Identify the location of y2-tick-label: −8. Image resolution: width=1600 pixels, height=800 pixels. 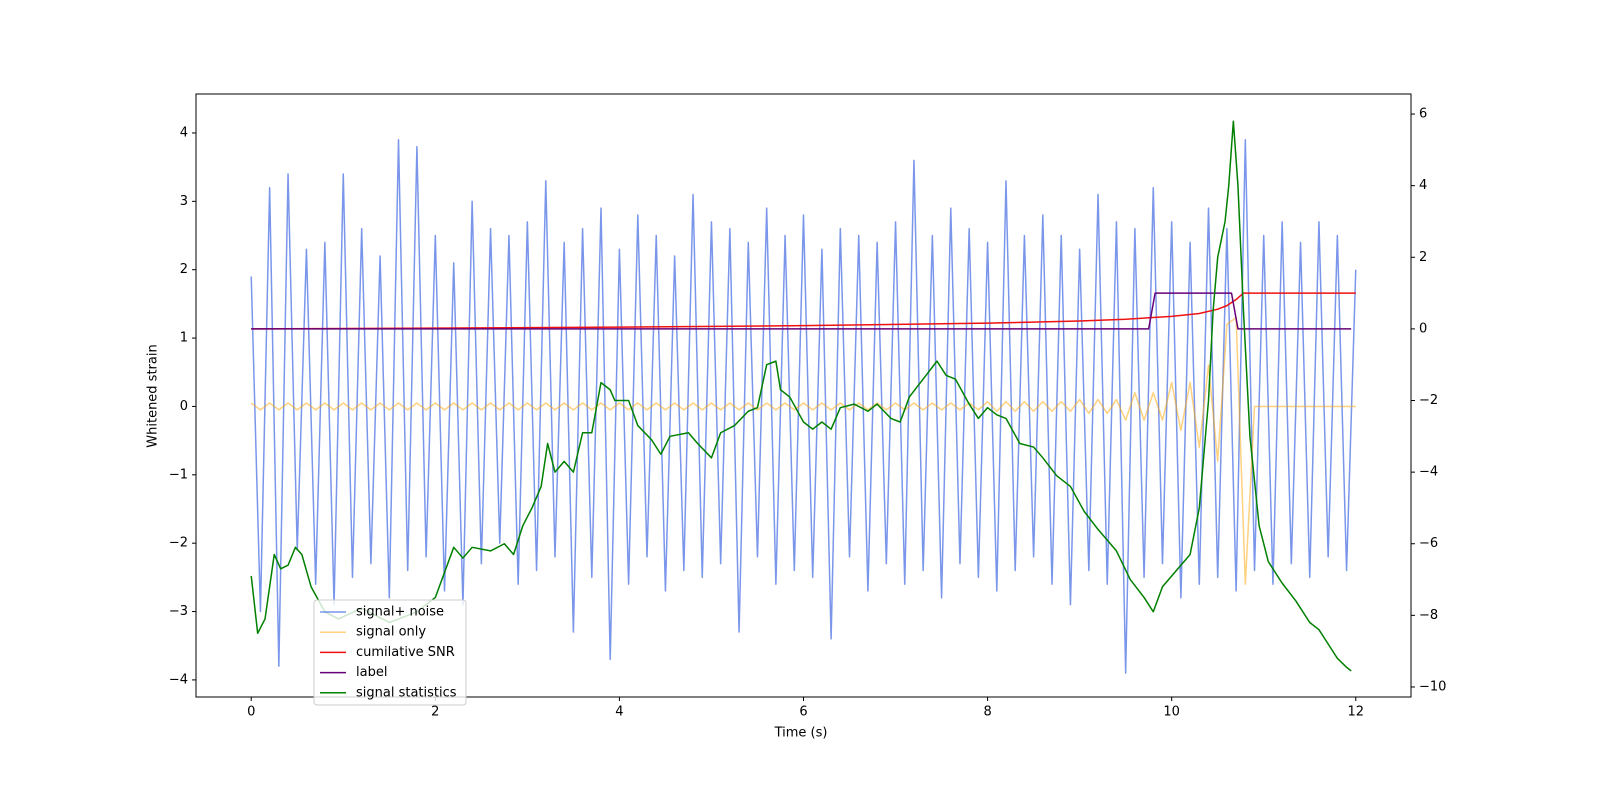
(1428, 615).